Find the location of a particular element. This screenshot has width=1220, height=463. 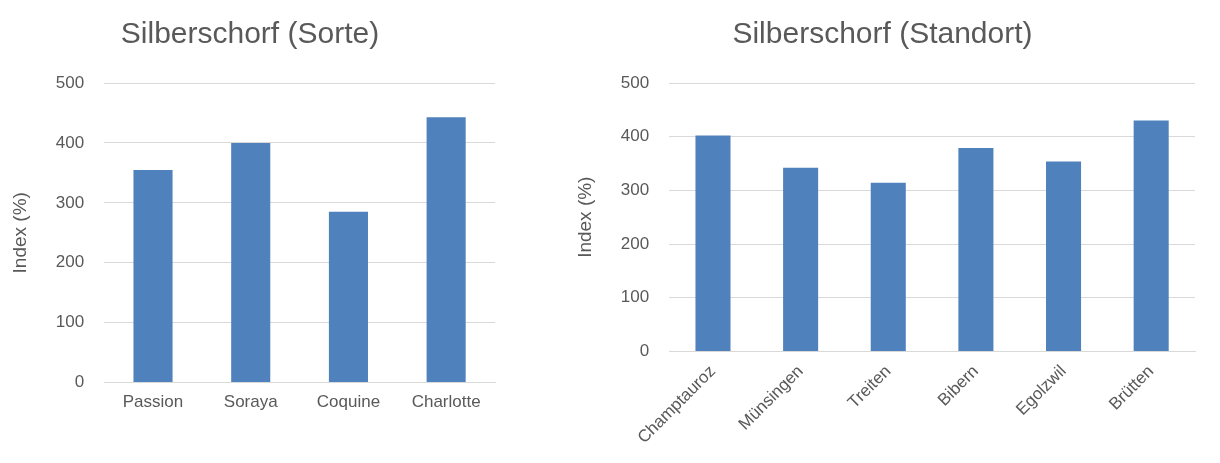

x-tick-label: Passion is located at coordinates (153, 402).